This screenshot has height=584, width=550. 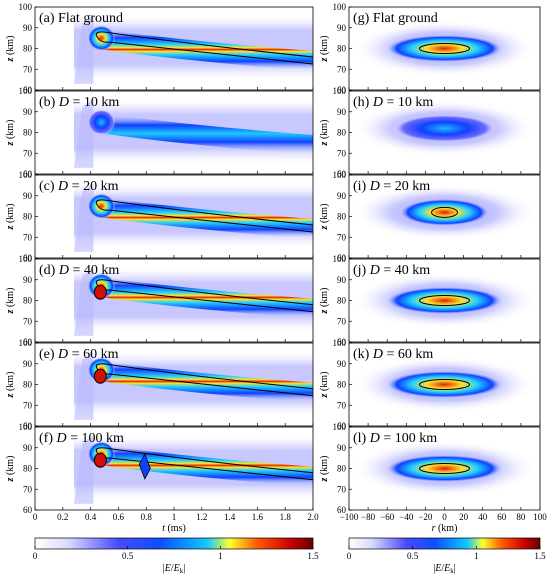 I want to click on left-x-tick-label: 2.0, so click(x=313, y=517).